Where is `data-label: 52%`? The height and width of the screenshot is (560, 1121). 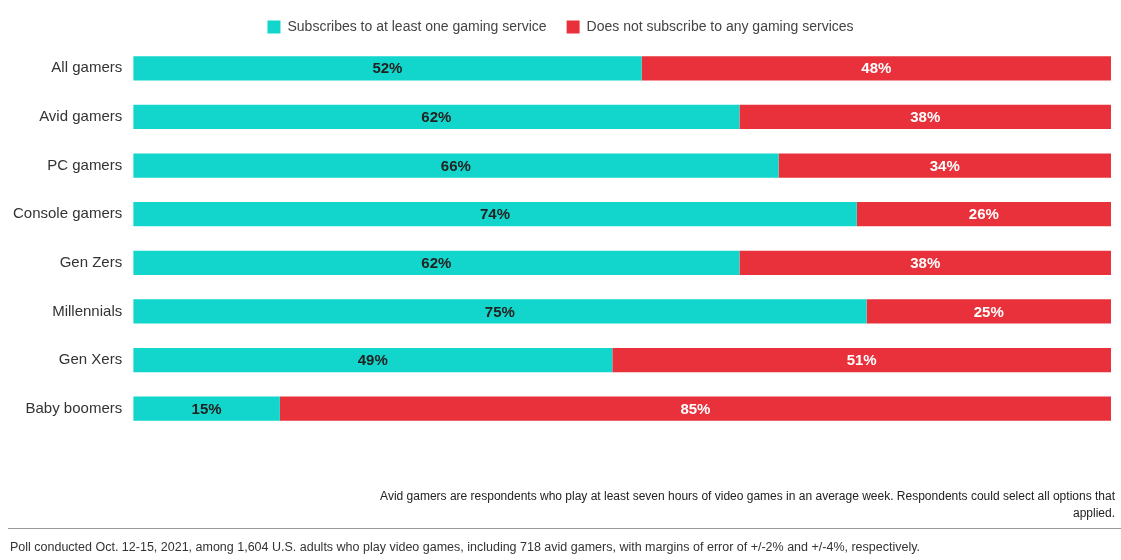 data-label: 52% is located at coordinates (387, 68).